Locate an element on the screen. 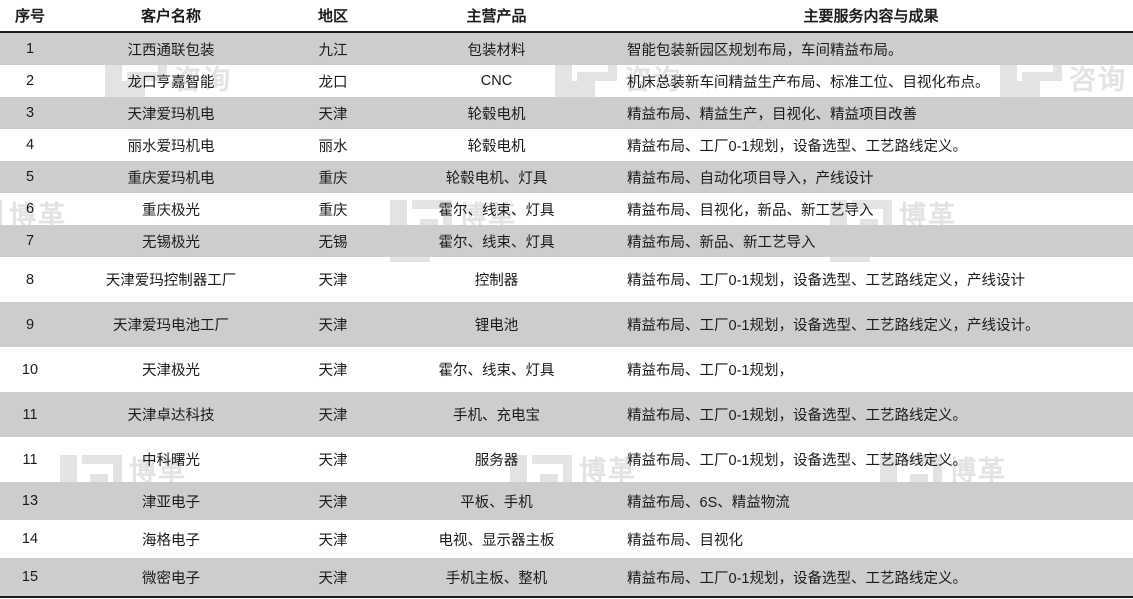 Image resolution: width=1133 pixels, height=599 pixels. cell-index: 8 is located at coordinates (30, 279).